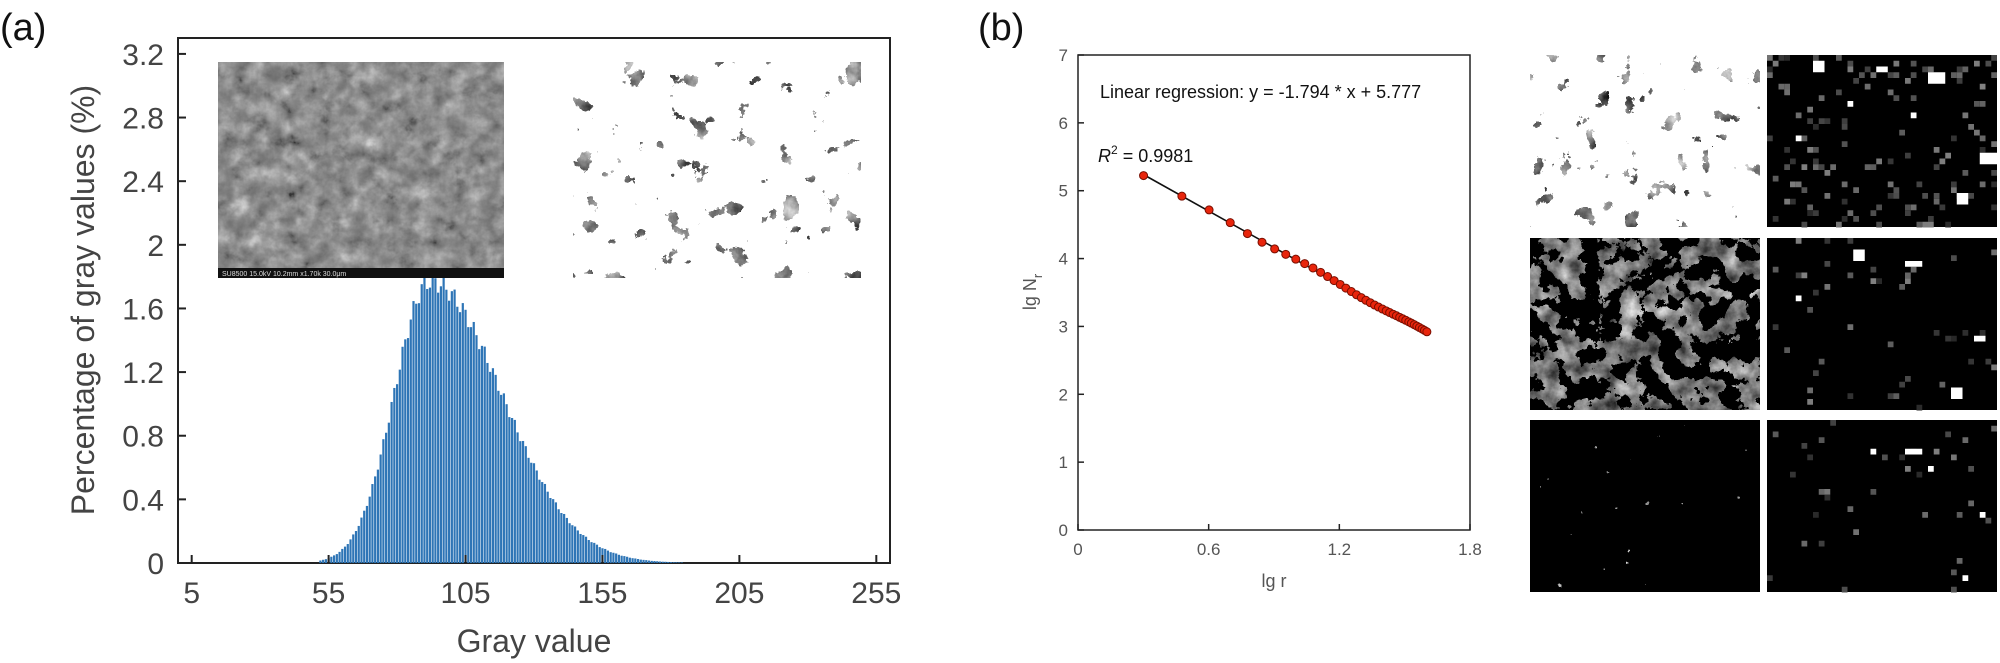  What do you see at coordinates (1340, 549) in the screenshot?
I see `box-counting-x-tick-label: 1.2` at bounding box center [1340, 549].